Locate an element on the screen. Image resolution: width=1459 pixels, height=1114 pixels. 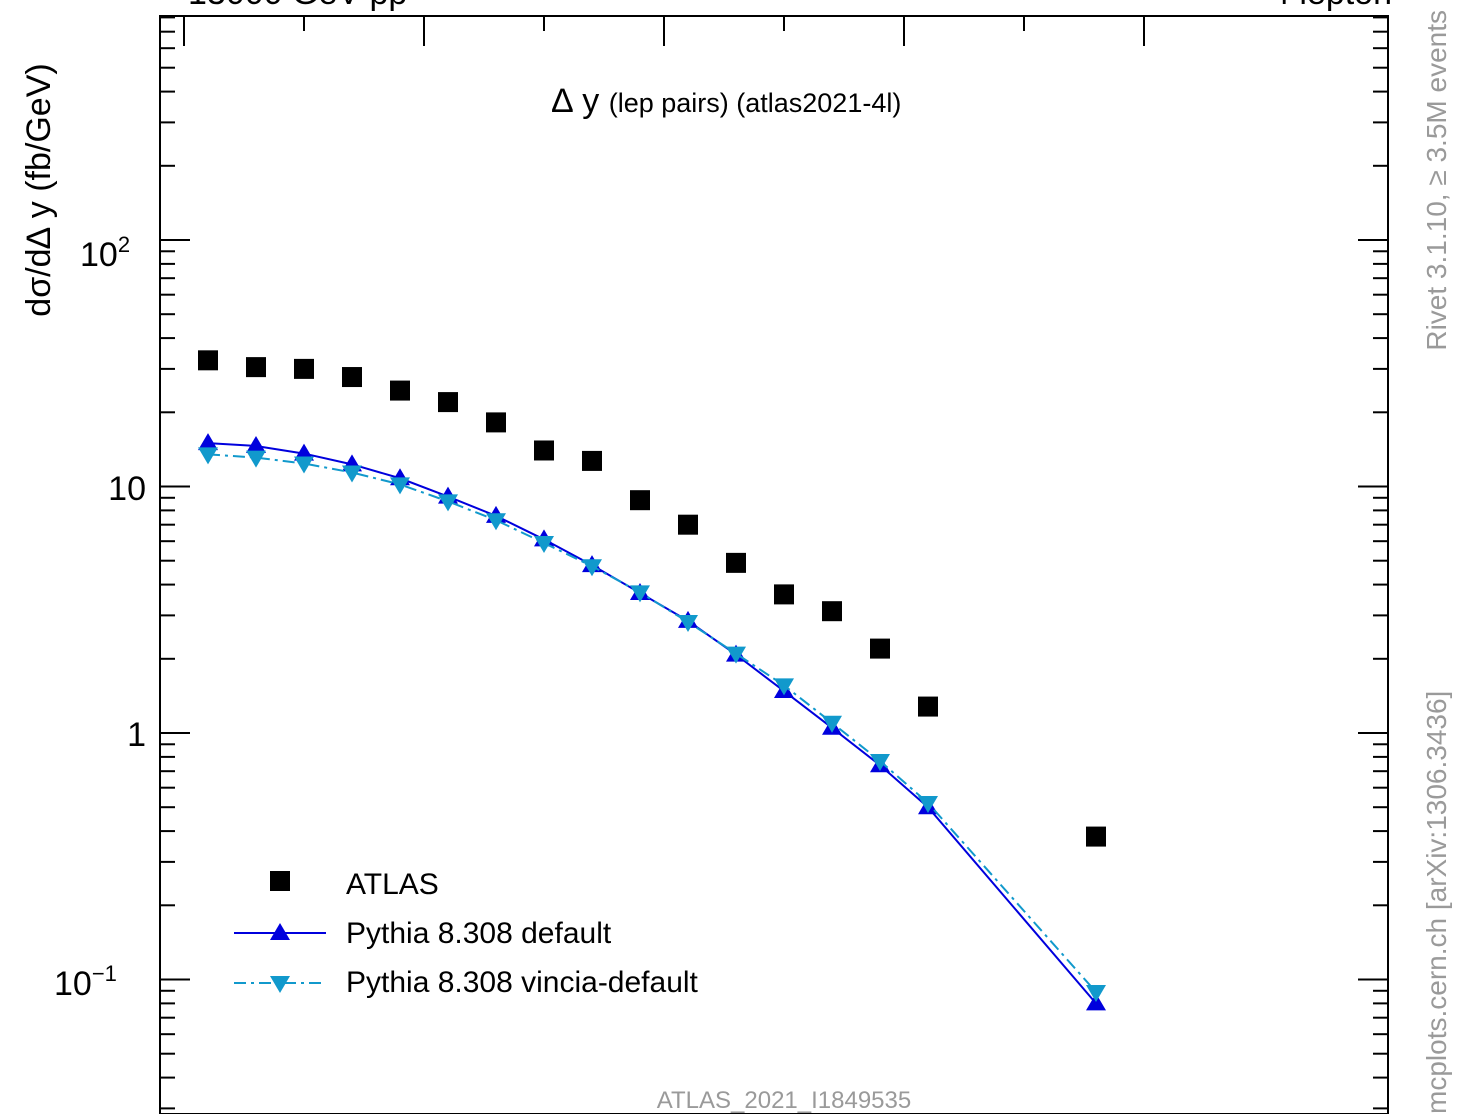
legend-marker-pythia-default is located at coordinates (280, 931).